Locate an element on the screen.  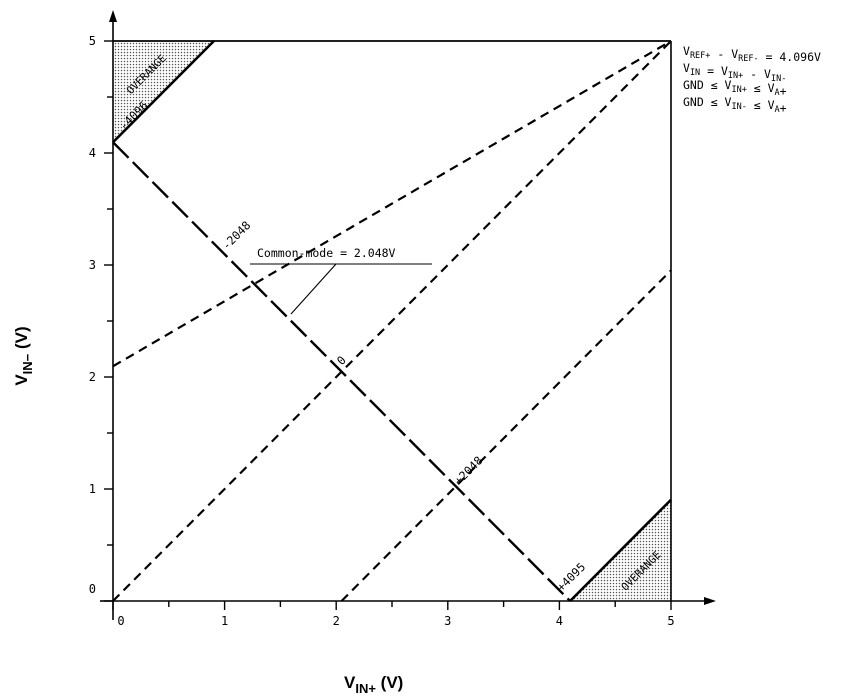
y-tick-label: 5 is located at coordinates (92, 41).